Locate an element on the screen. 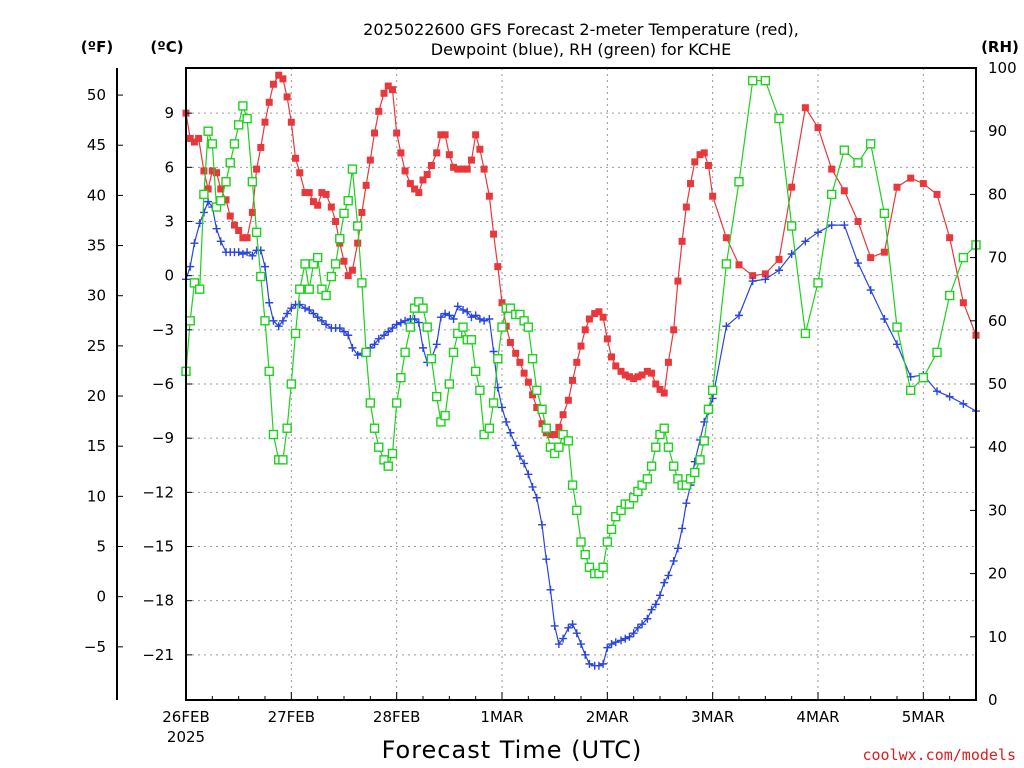  celsius-tick-label: 3 is located at coordinates (169, 221).